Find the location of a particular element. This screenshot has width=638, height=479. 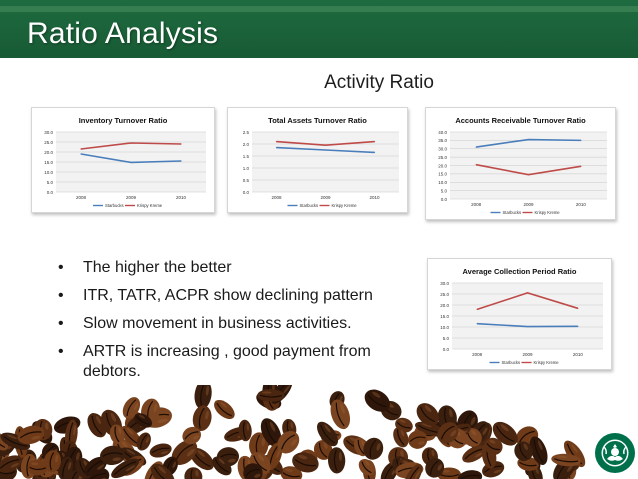

starbucks-siren-logo-icon is located at coordinates (615, 453).